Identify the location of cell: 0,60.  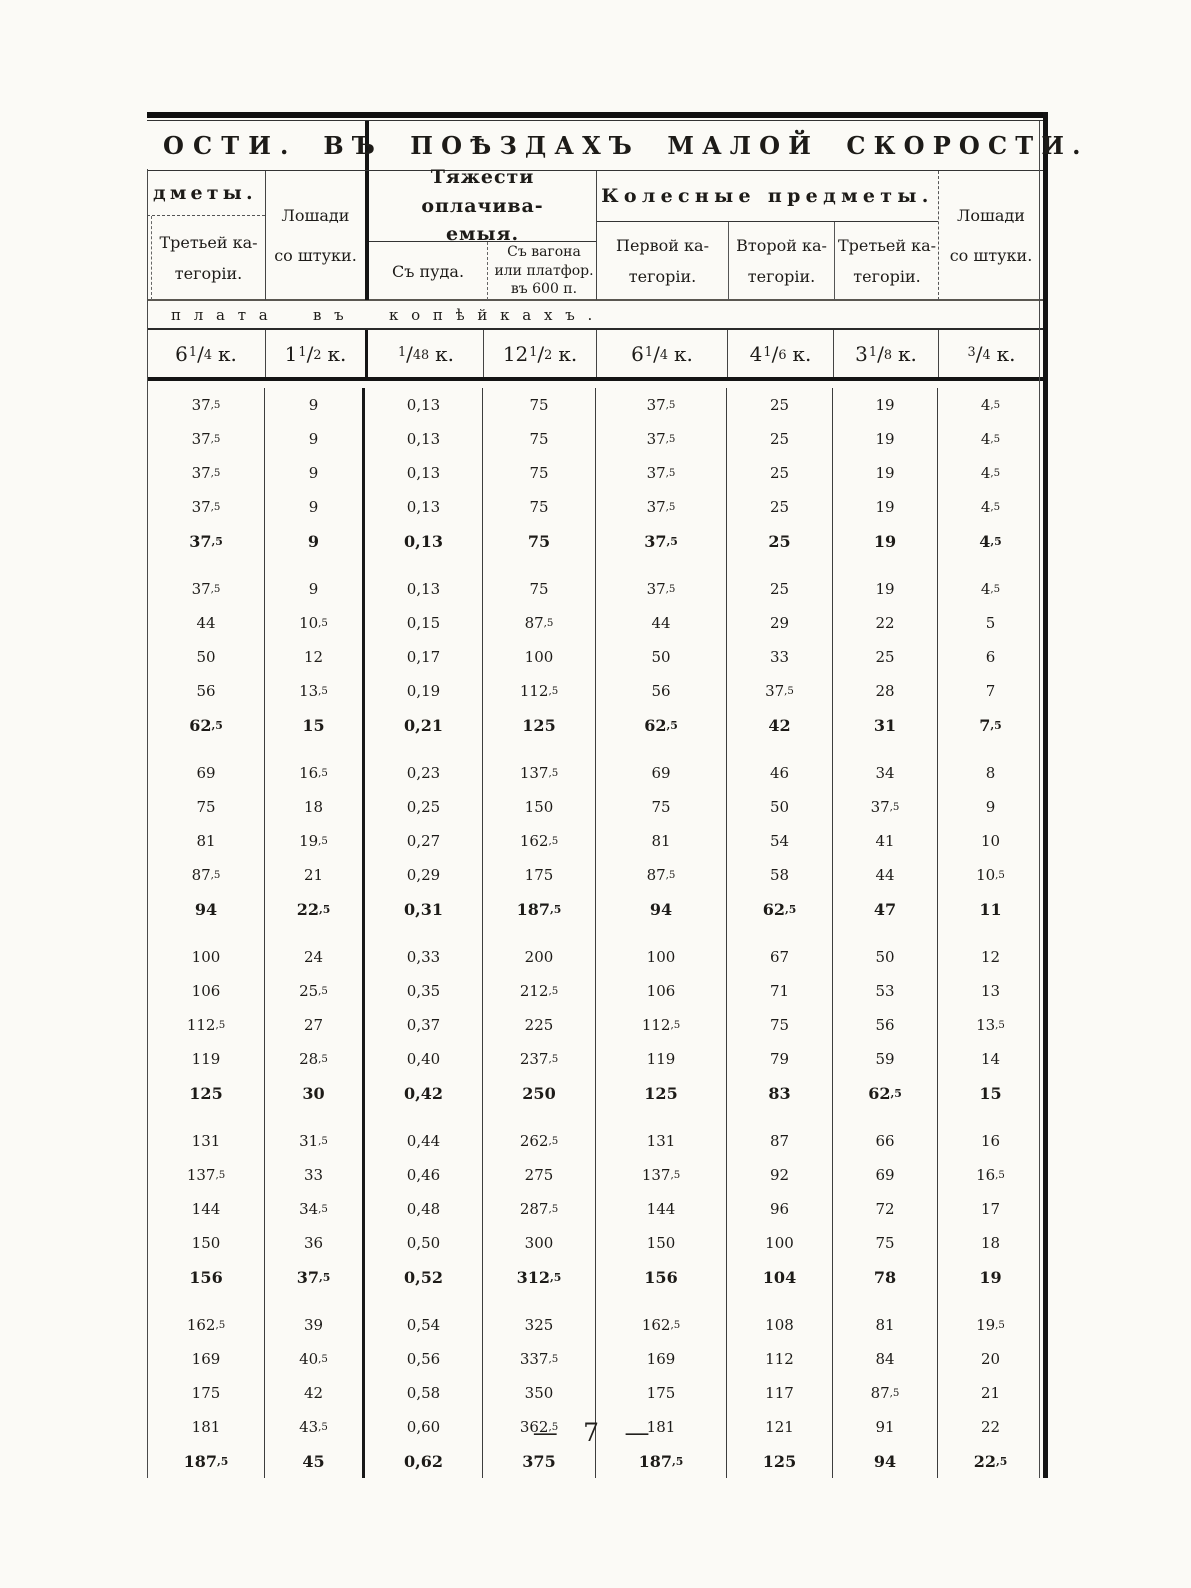
(424, 1427).